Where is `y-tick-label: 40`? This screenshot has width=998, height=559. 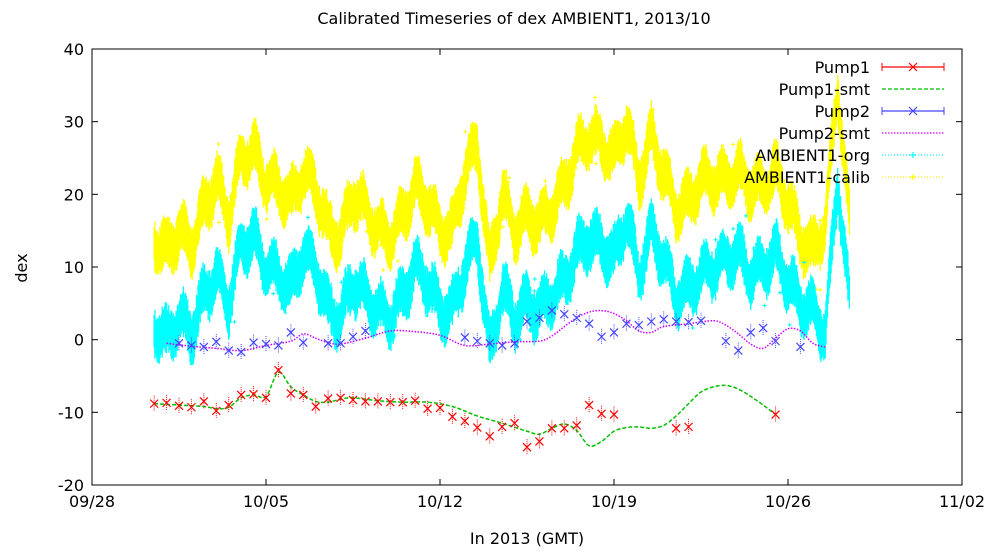
y-tick-label: 40 is located at coordinates (74, 49).